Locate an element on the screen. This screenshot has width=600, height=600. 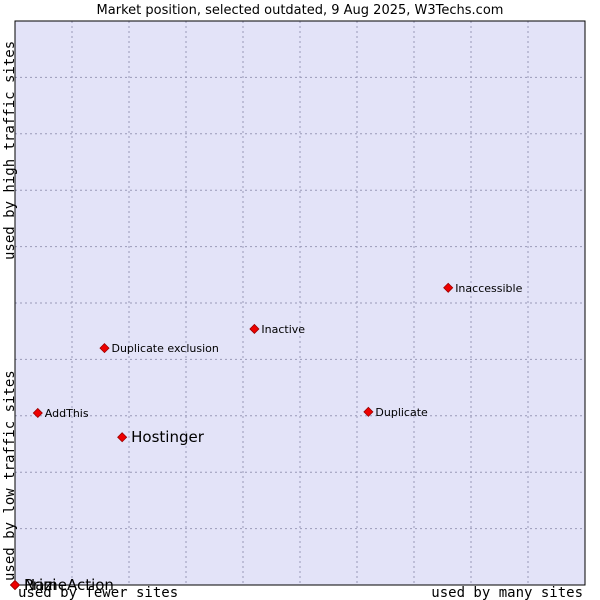
point-label: Inaccessible is located at coordinates (488, 288).